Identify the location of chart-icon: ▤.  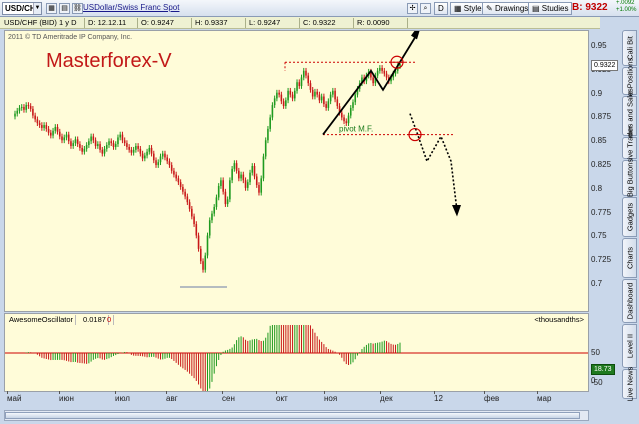
(64, 8).